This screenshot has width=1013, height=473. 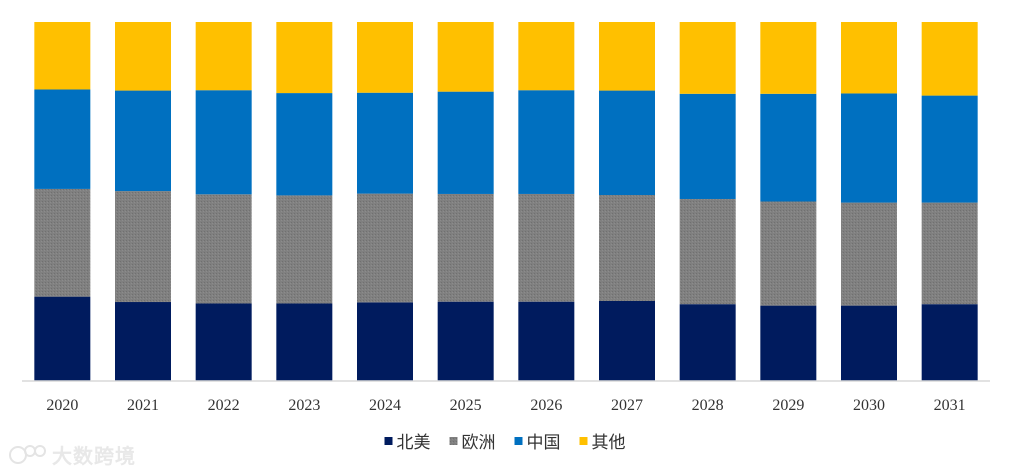 What do you see at coordinates (869, 405) in the screenshot?
I see `x-tick-label: 2030` at bounding box center [869, 405].